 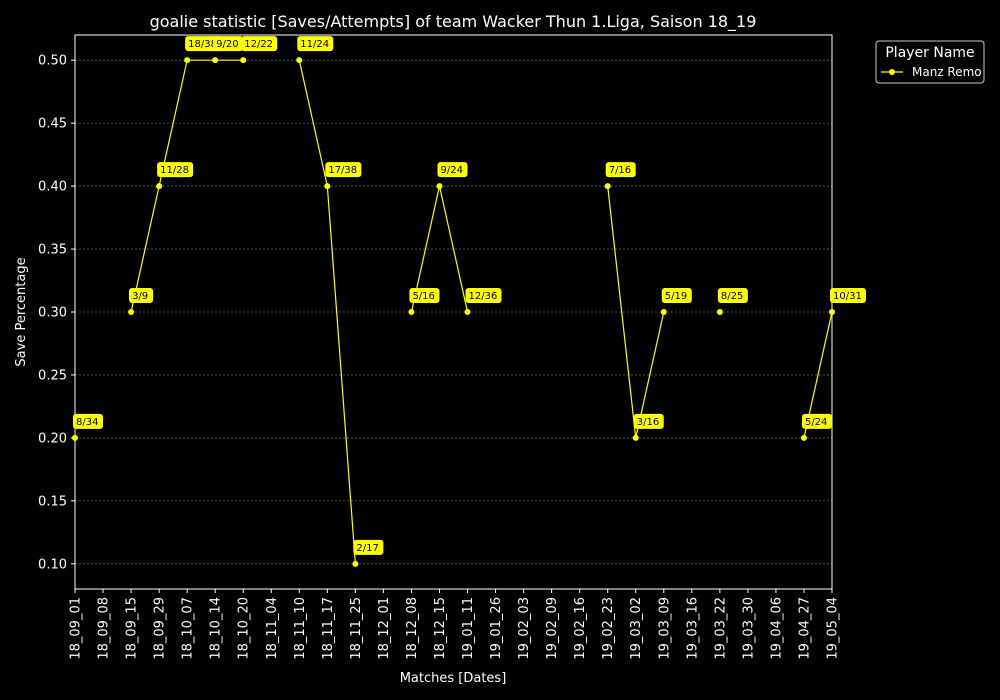 I want to click on data-label: 11/28, so click(x=174, y=170).